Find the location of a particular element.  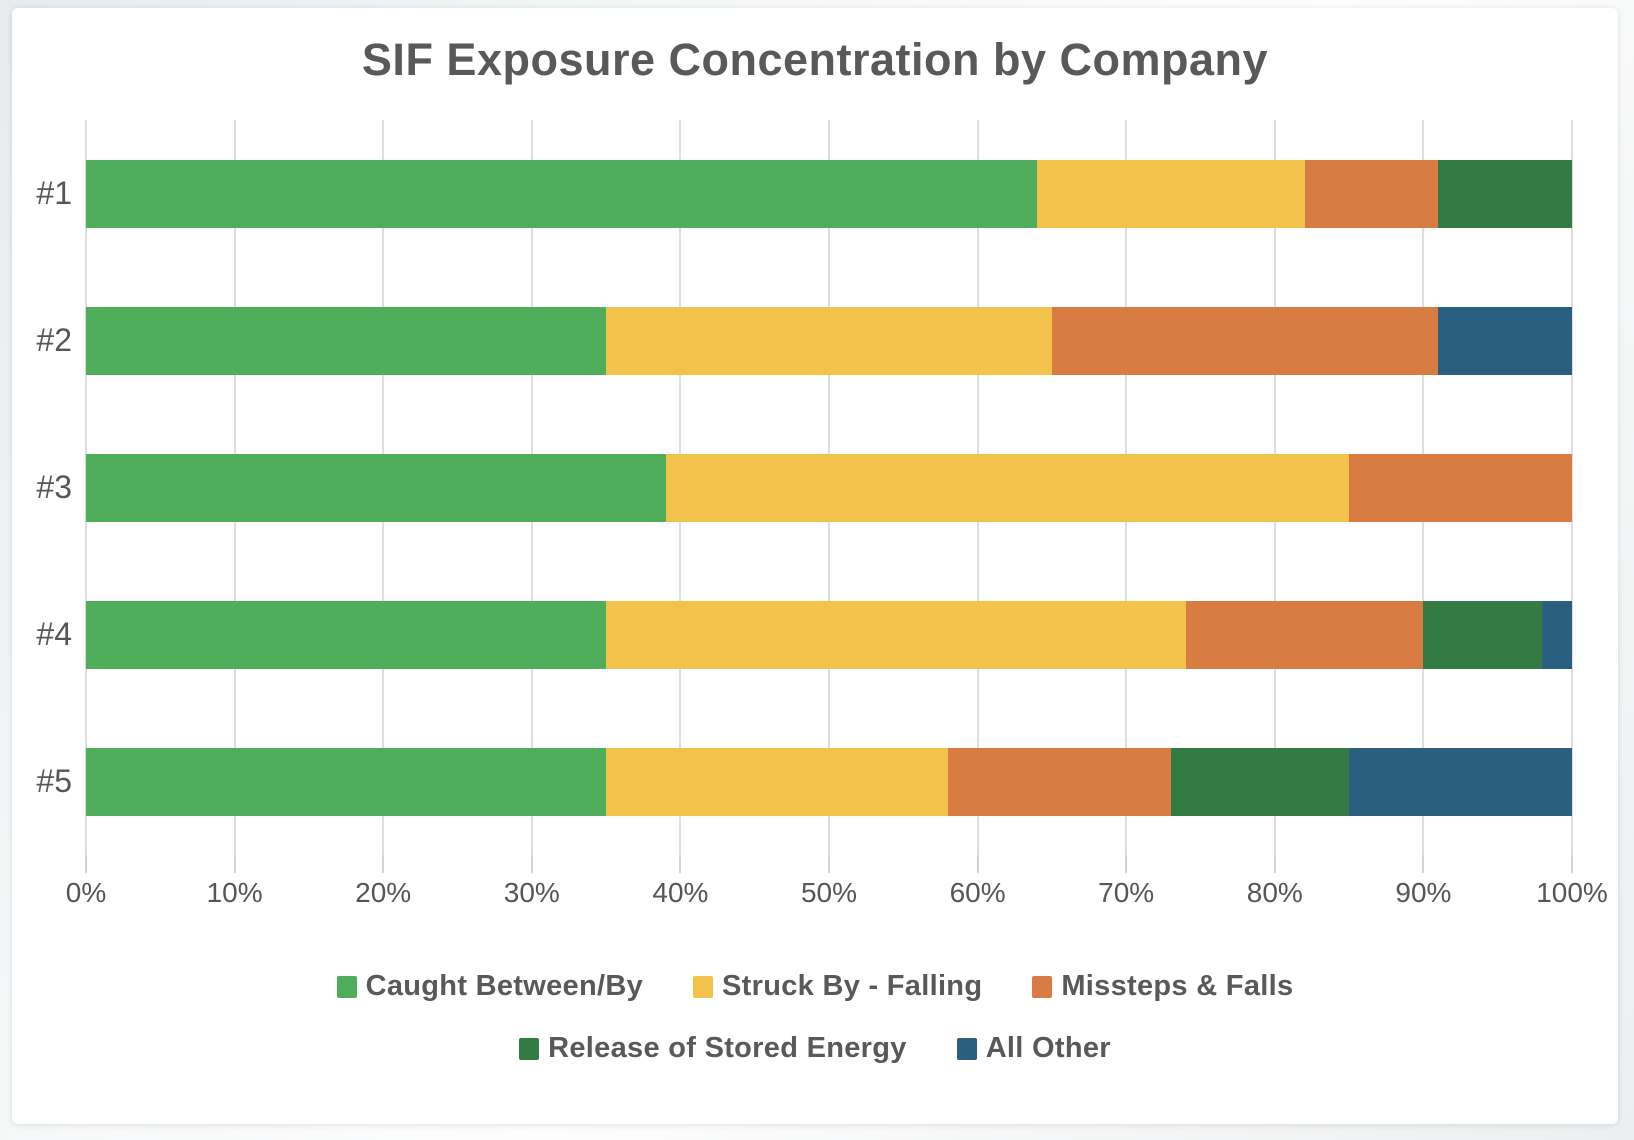

legend-item: Struck By - Falling is located at coordinates (837, 986).